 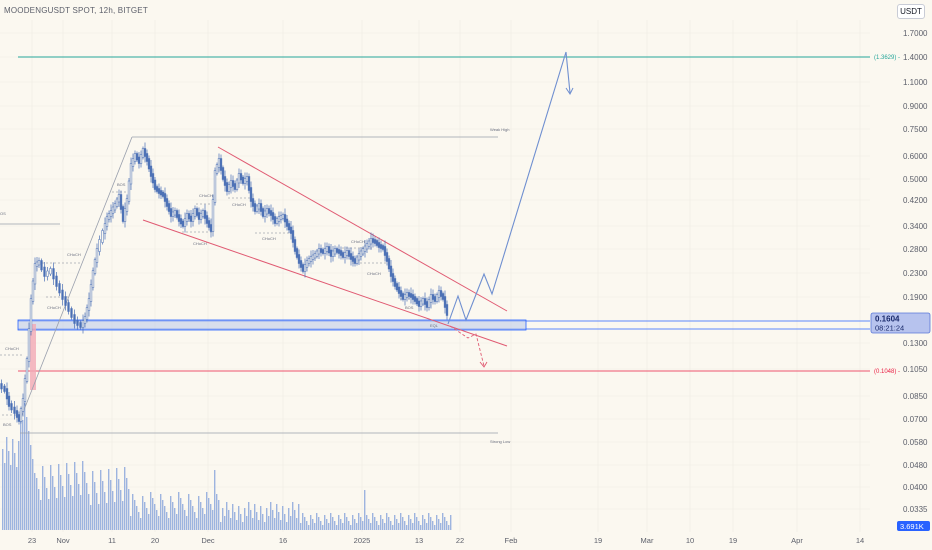 What do you see at coordinates (915, 129) in the screenshot?
I see `price-tick-label: 0.7500` at bounding box center [915, 129].